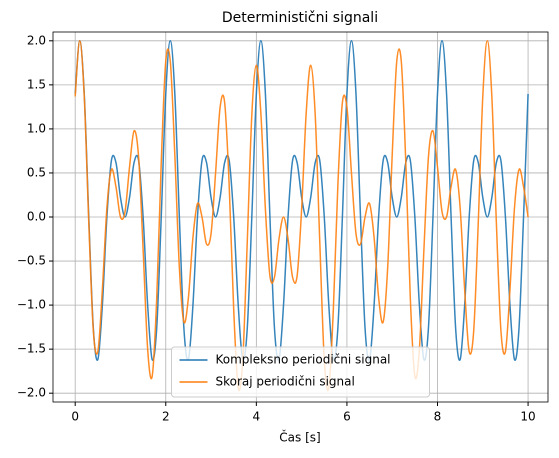 This screenshot has height=458, width=559. Describe the element at coordinates (299, 437) in the screenshot. I see `x-axis-label: Čas [s]` at that location.